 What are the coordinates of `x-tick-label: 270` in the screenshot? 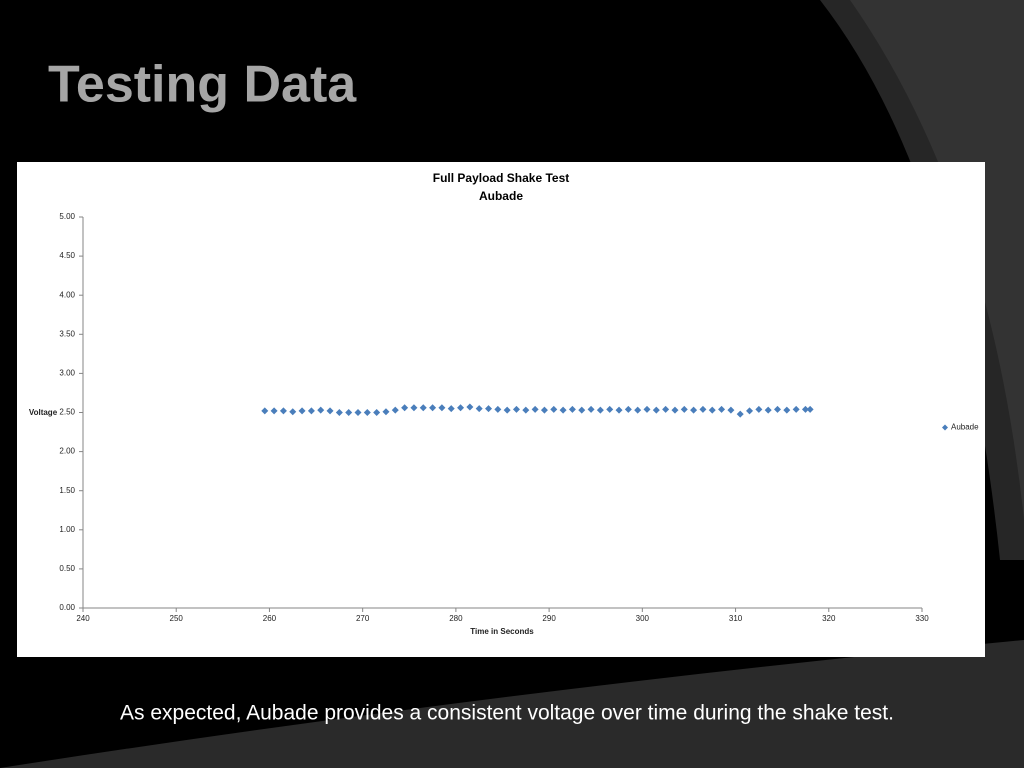 It's located at (363, 618).